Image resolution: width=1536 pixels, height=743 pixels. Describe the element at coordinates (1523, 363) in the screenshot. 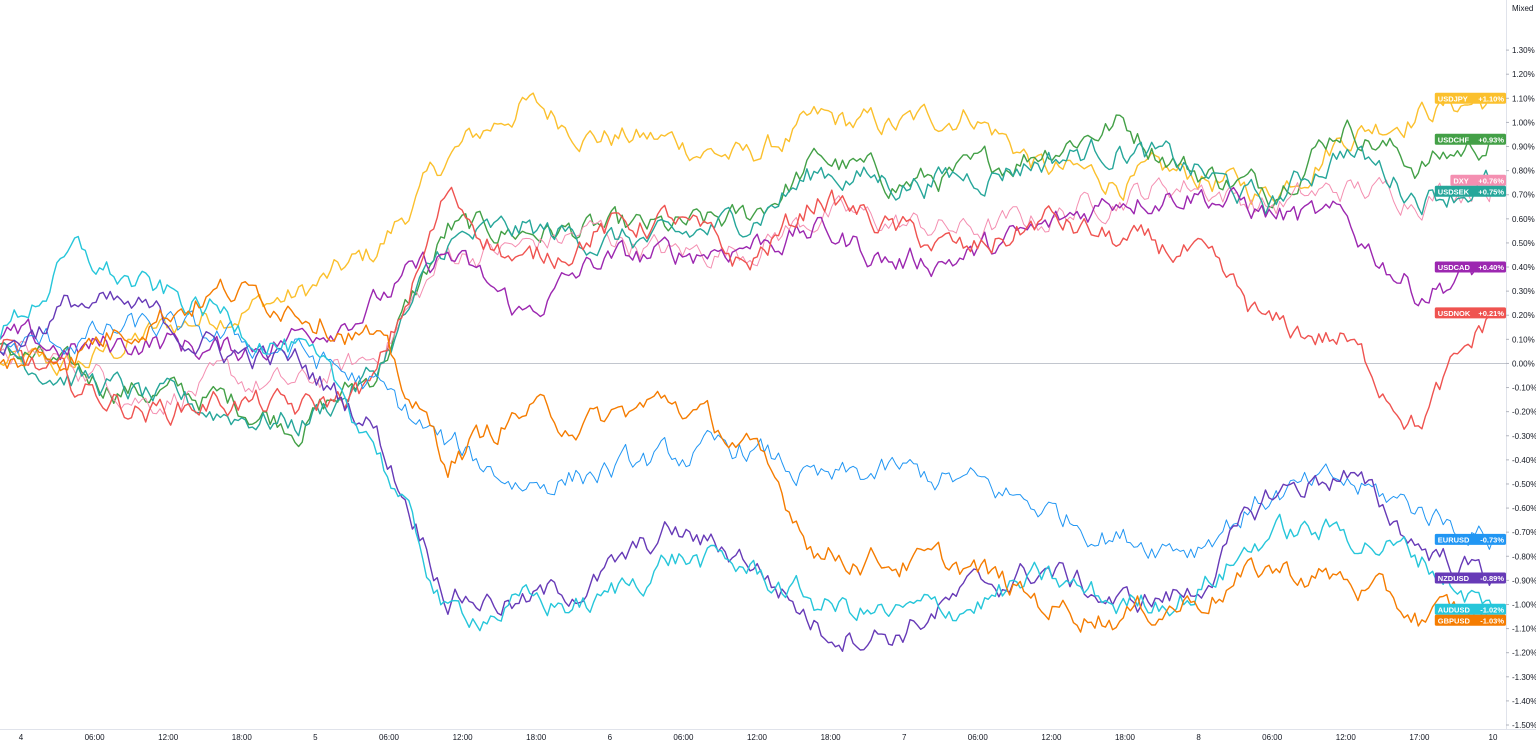

I see `y-tick-label: 0.00%` at that location.